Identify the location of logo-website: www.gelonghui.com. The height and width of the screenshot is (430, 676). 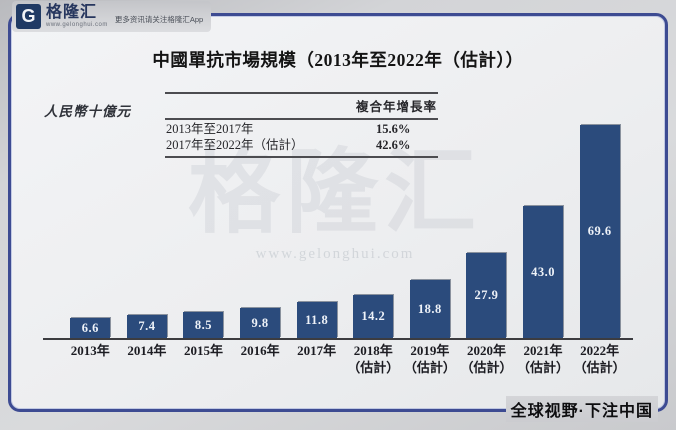
(77, 24).